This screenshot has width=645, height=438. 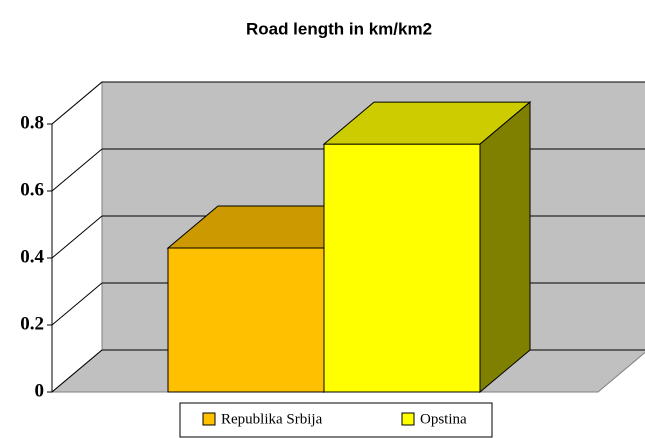 I want to click on legend-label: Republika Srbija, so click(x=272, y=419).